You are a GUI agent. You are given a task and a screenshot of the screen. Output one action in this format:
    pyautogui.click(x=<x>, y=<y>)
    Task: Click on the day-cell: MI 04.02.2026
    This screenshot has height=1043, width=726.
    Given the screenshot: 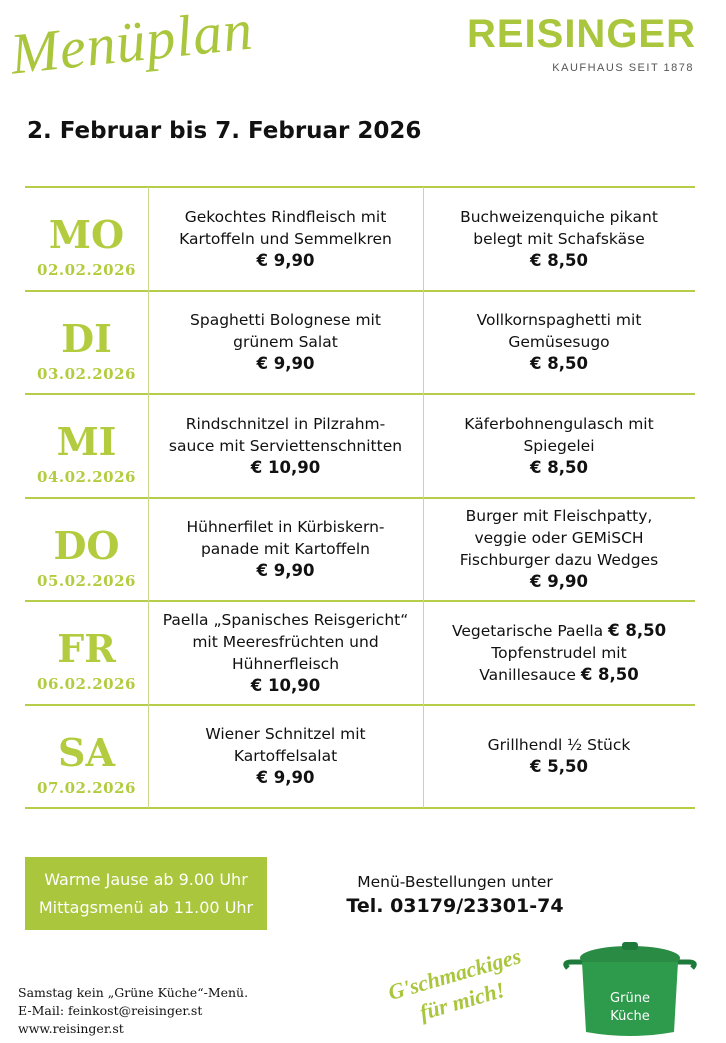 What is the action you would take?
    pyautogui.click(x=86, y=446)
    